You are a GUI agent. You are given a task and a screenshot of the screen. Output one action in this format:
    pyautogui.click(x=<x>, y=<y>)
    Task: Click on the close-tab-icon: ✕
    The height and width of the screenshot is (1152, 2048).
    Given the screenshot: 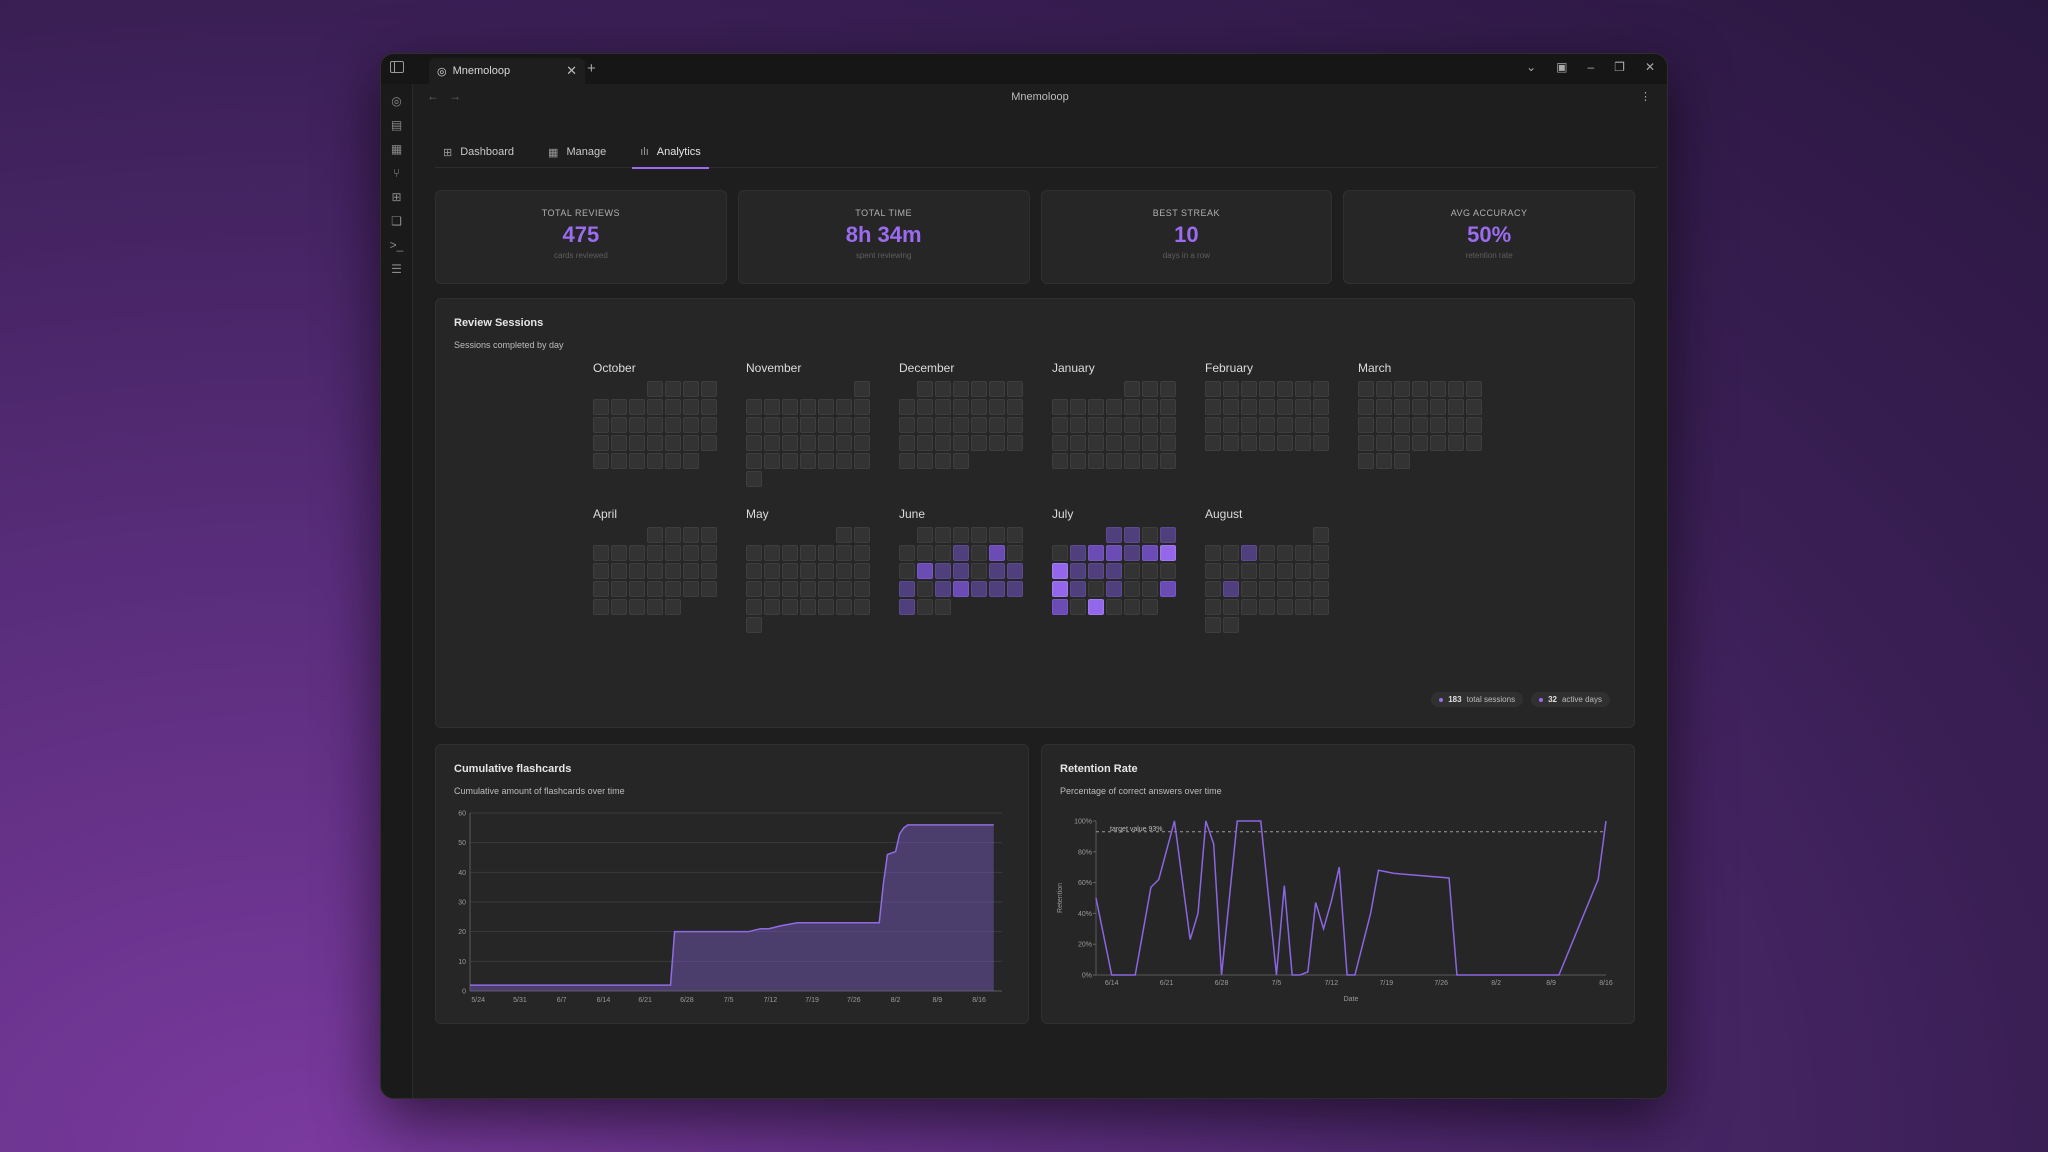 What is the action you would take?
    pyautogui.click(x=571, y=70)
    